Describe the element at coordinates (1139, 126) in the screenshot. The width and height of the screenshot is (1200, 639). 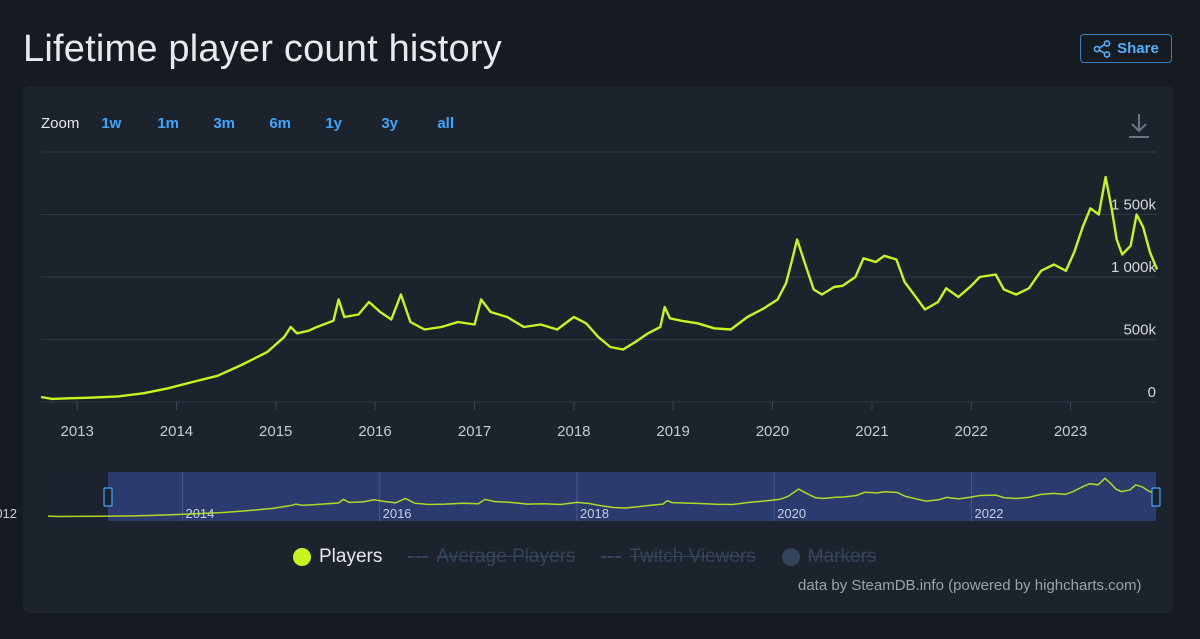
I see `download-icon` at that location.